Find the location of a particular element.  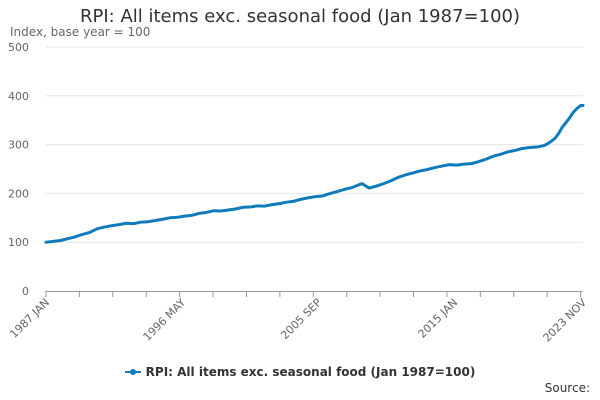

y-tick-label: 0 is located at coordinates (25, 291).